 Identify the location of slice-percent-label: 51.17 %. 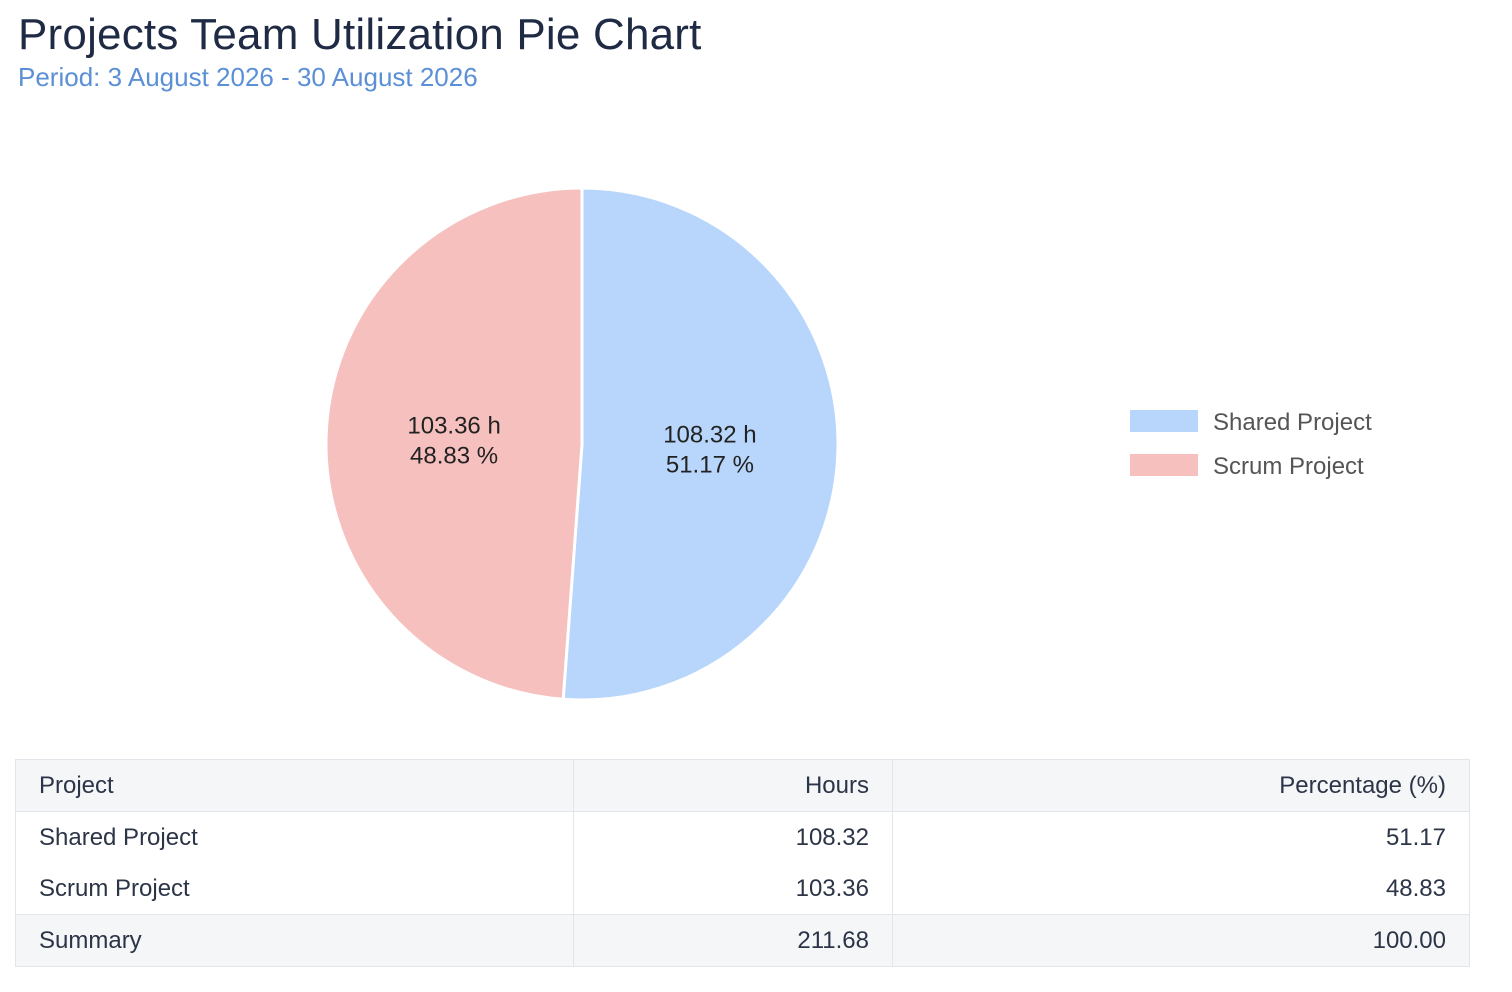
(710, 465).